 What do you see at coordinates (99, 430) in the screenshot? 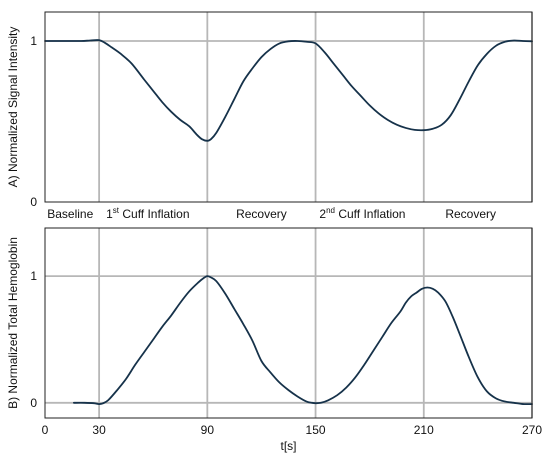
I see `panel-b-xtick-label-1: 30` at bounding box center [99, 430].